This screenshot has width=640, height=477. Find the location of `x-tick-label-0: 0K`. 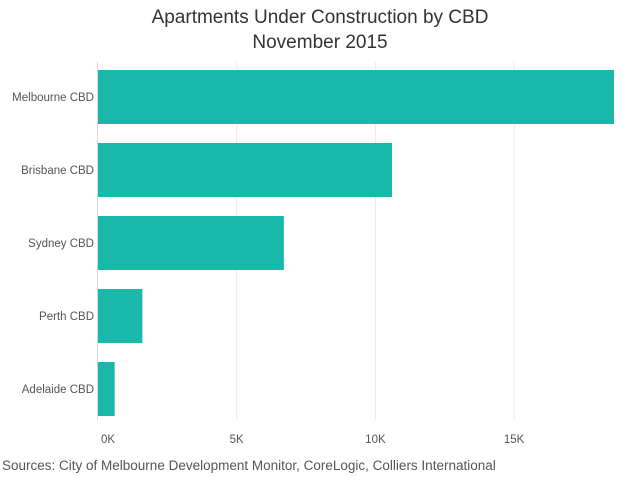

x-tick-label-0: 0K is located at coordinates (108, 440).